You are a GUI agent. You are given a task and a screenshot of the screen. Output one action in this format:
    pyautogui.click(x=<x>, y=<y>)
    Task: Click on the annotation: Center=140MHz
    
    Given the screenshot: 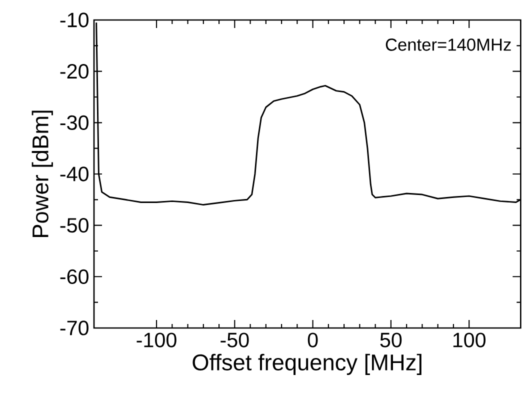 What is the action you would take?
    pyautogui.click(x=448, y=44)
    